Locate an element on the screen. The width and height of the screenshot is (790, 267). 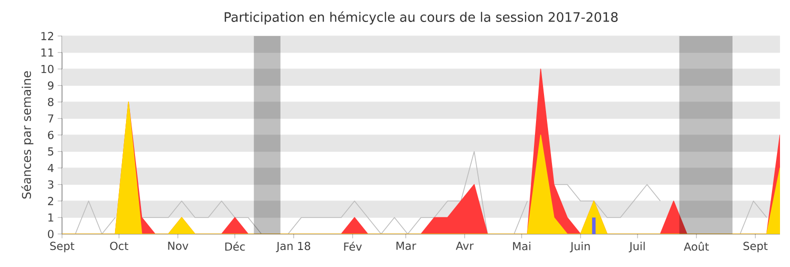
x-tick-label: Nov is located at coordinates (178, 246).